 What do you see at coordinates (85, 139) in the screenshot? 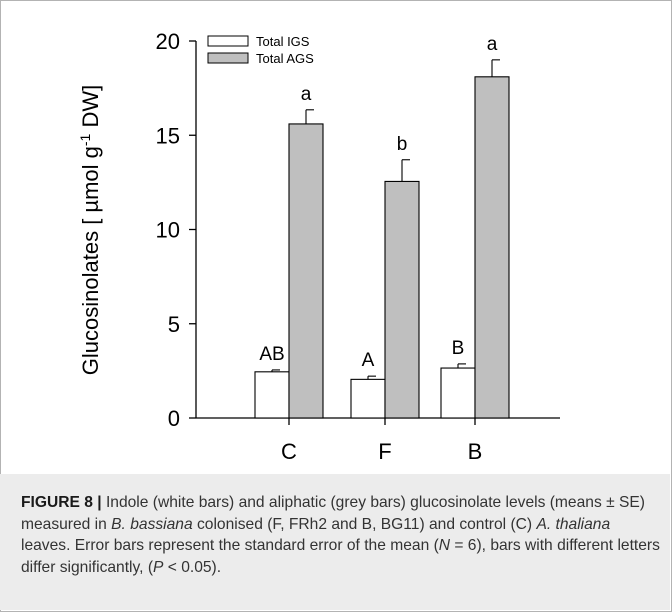
I see `y-axis-label-superscript: -1` at bounding box center [85, 139].